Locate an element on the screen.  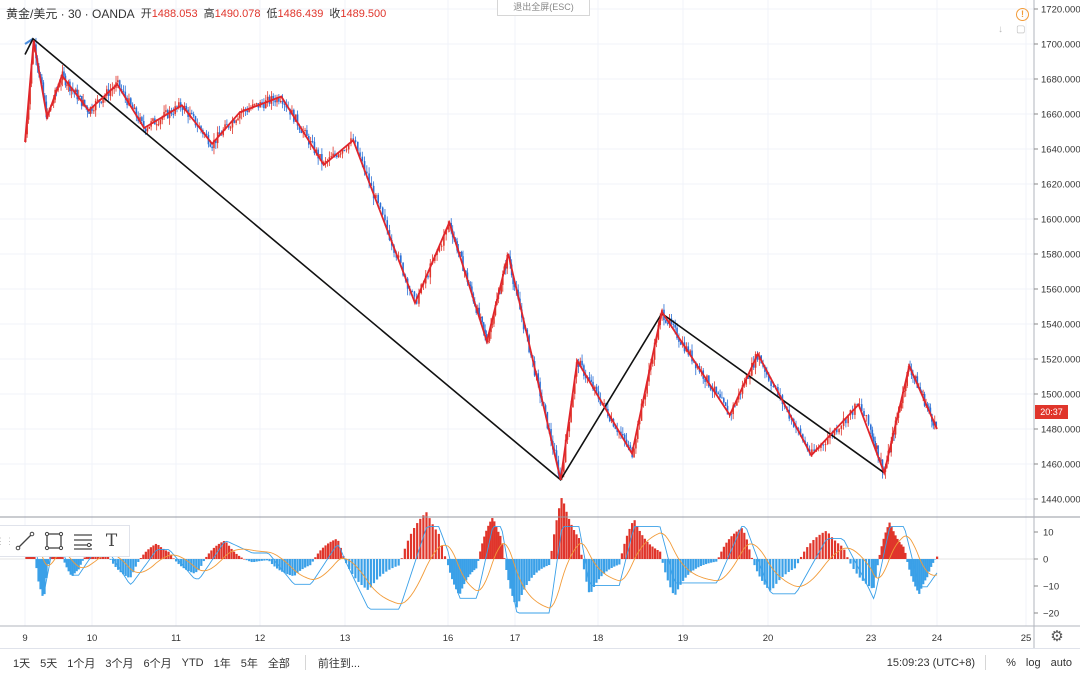
range-button: 1年 is located at coordinates (222, 663).